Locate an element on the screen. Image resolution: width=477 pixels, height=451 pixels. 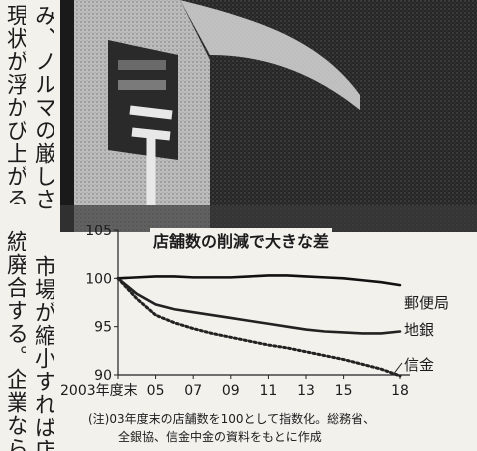
chart-note-line-2: 全銀協、信金中金の資料をもとに作成 is located at coordinates (220, 437).